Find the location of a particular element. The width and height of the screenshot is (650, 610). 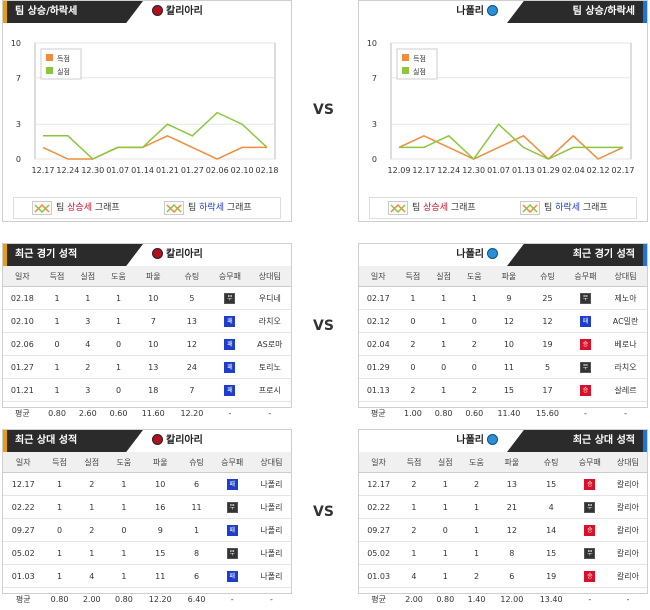

column-header: 실점 is located at coordinates (87, 276).